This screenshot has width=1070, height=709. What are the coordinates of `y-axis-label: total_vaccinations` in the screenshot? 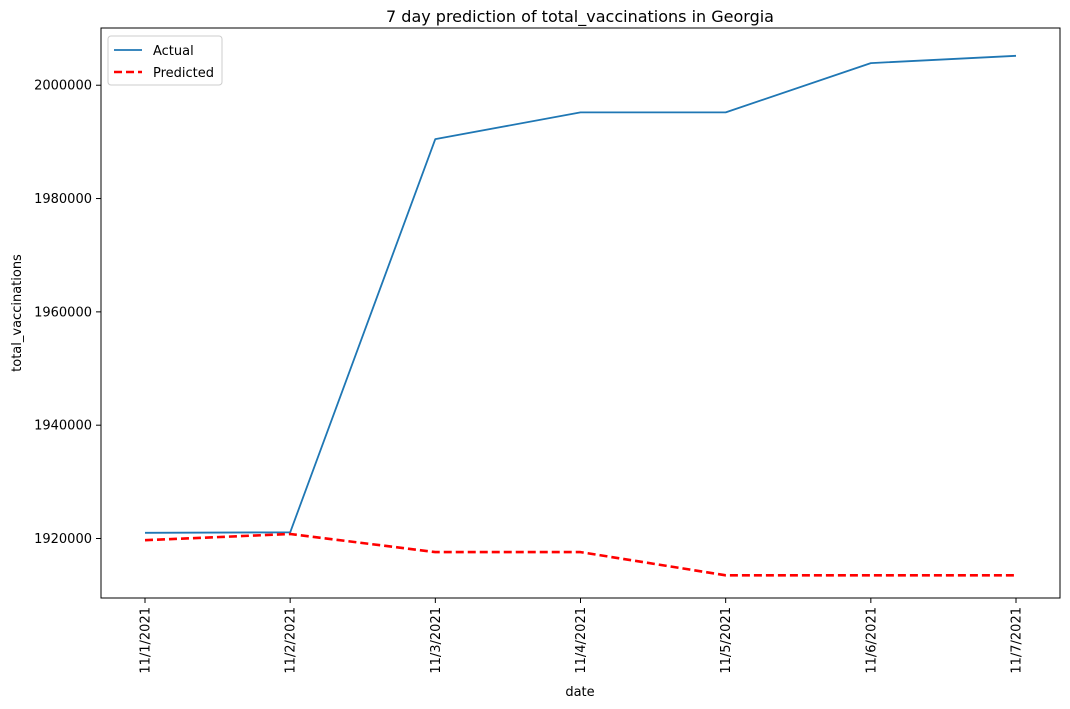 It's located at (17, 313).